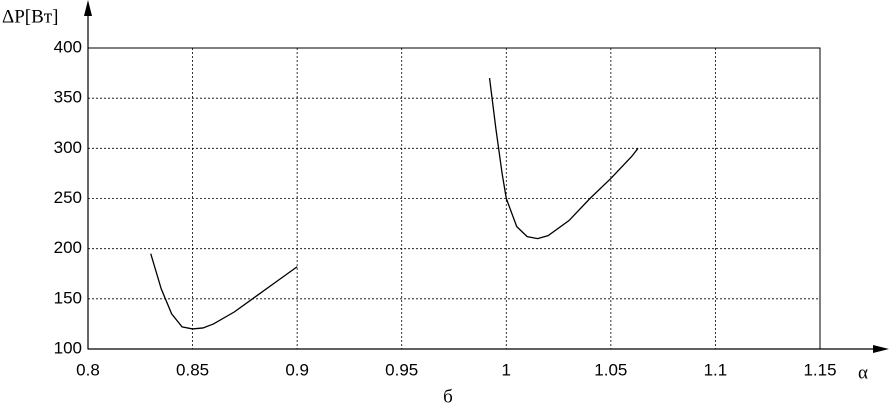  I want to click on y-tick-label: 150, so click(68, 297).